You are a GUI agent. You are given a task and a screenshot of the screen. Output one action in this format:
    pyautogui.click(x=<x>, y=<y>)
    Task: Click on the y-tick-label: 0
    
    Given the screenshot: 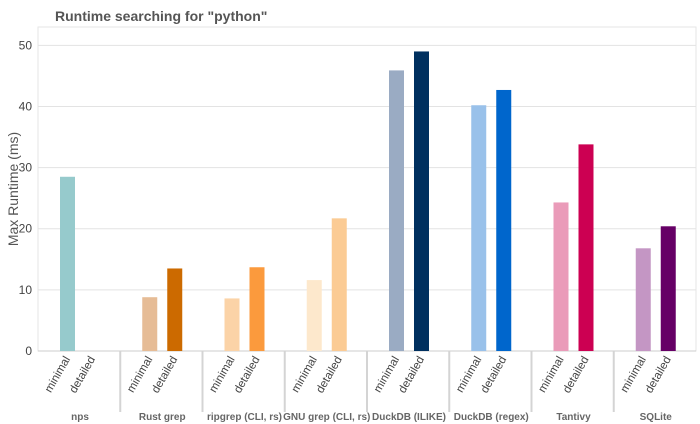 What is the action you would take?
    pyautogui.click(x=28, y=351)
    